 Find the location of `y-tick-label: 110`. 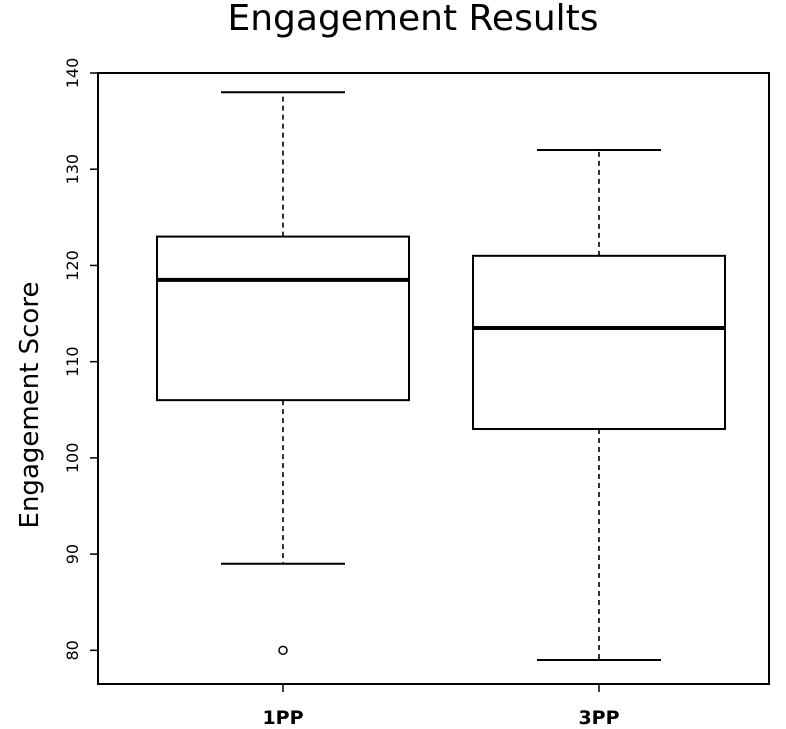

y-tick-label: 110 is located at coordinates (72, 361).